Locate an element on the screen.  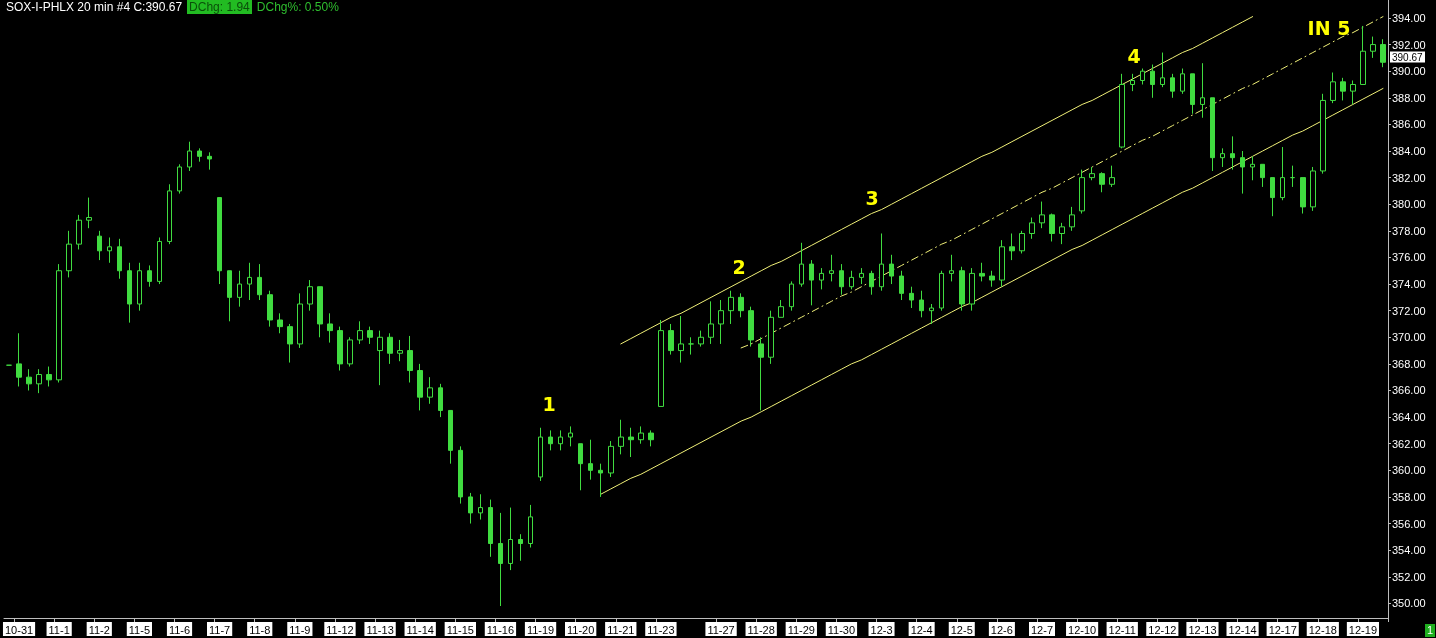
y-tick-label: 384.00 is located at coordinates (1409, 151).